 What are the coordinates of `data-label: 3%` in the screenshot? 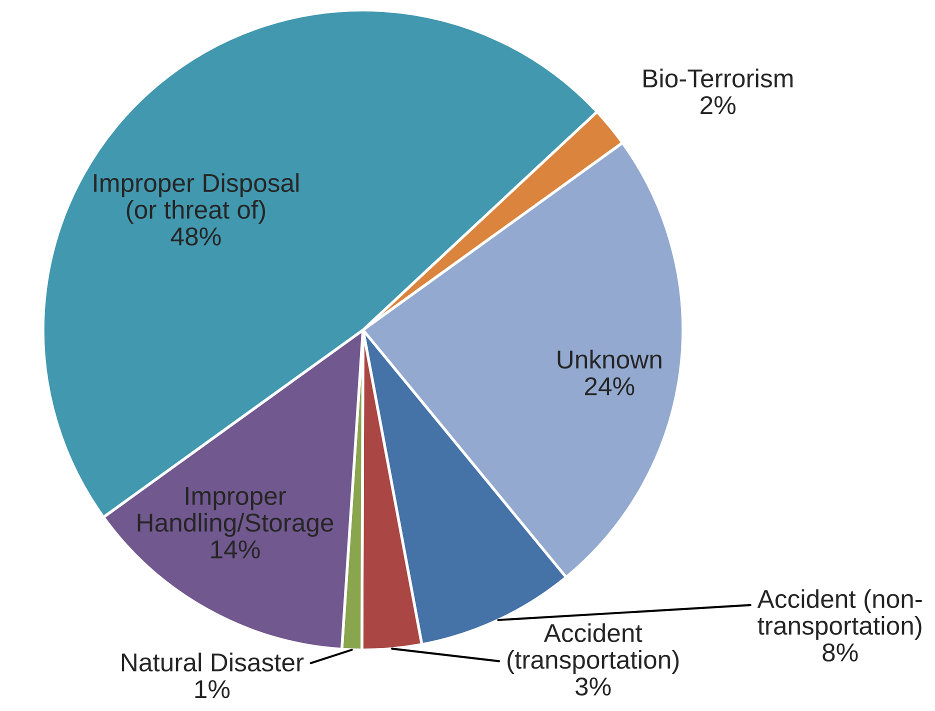 It's located at (593, 686).